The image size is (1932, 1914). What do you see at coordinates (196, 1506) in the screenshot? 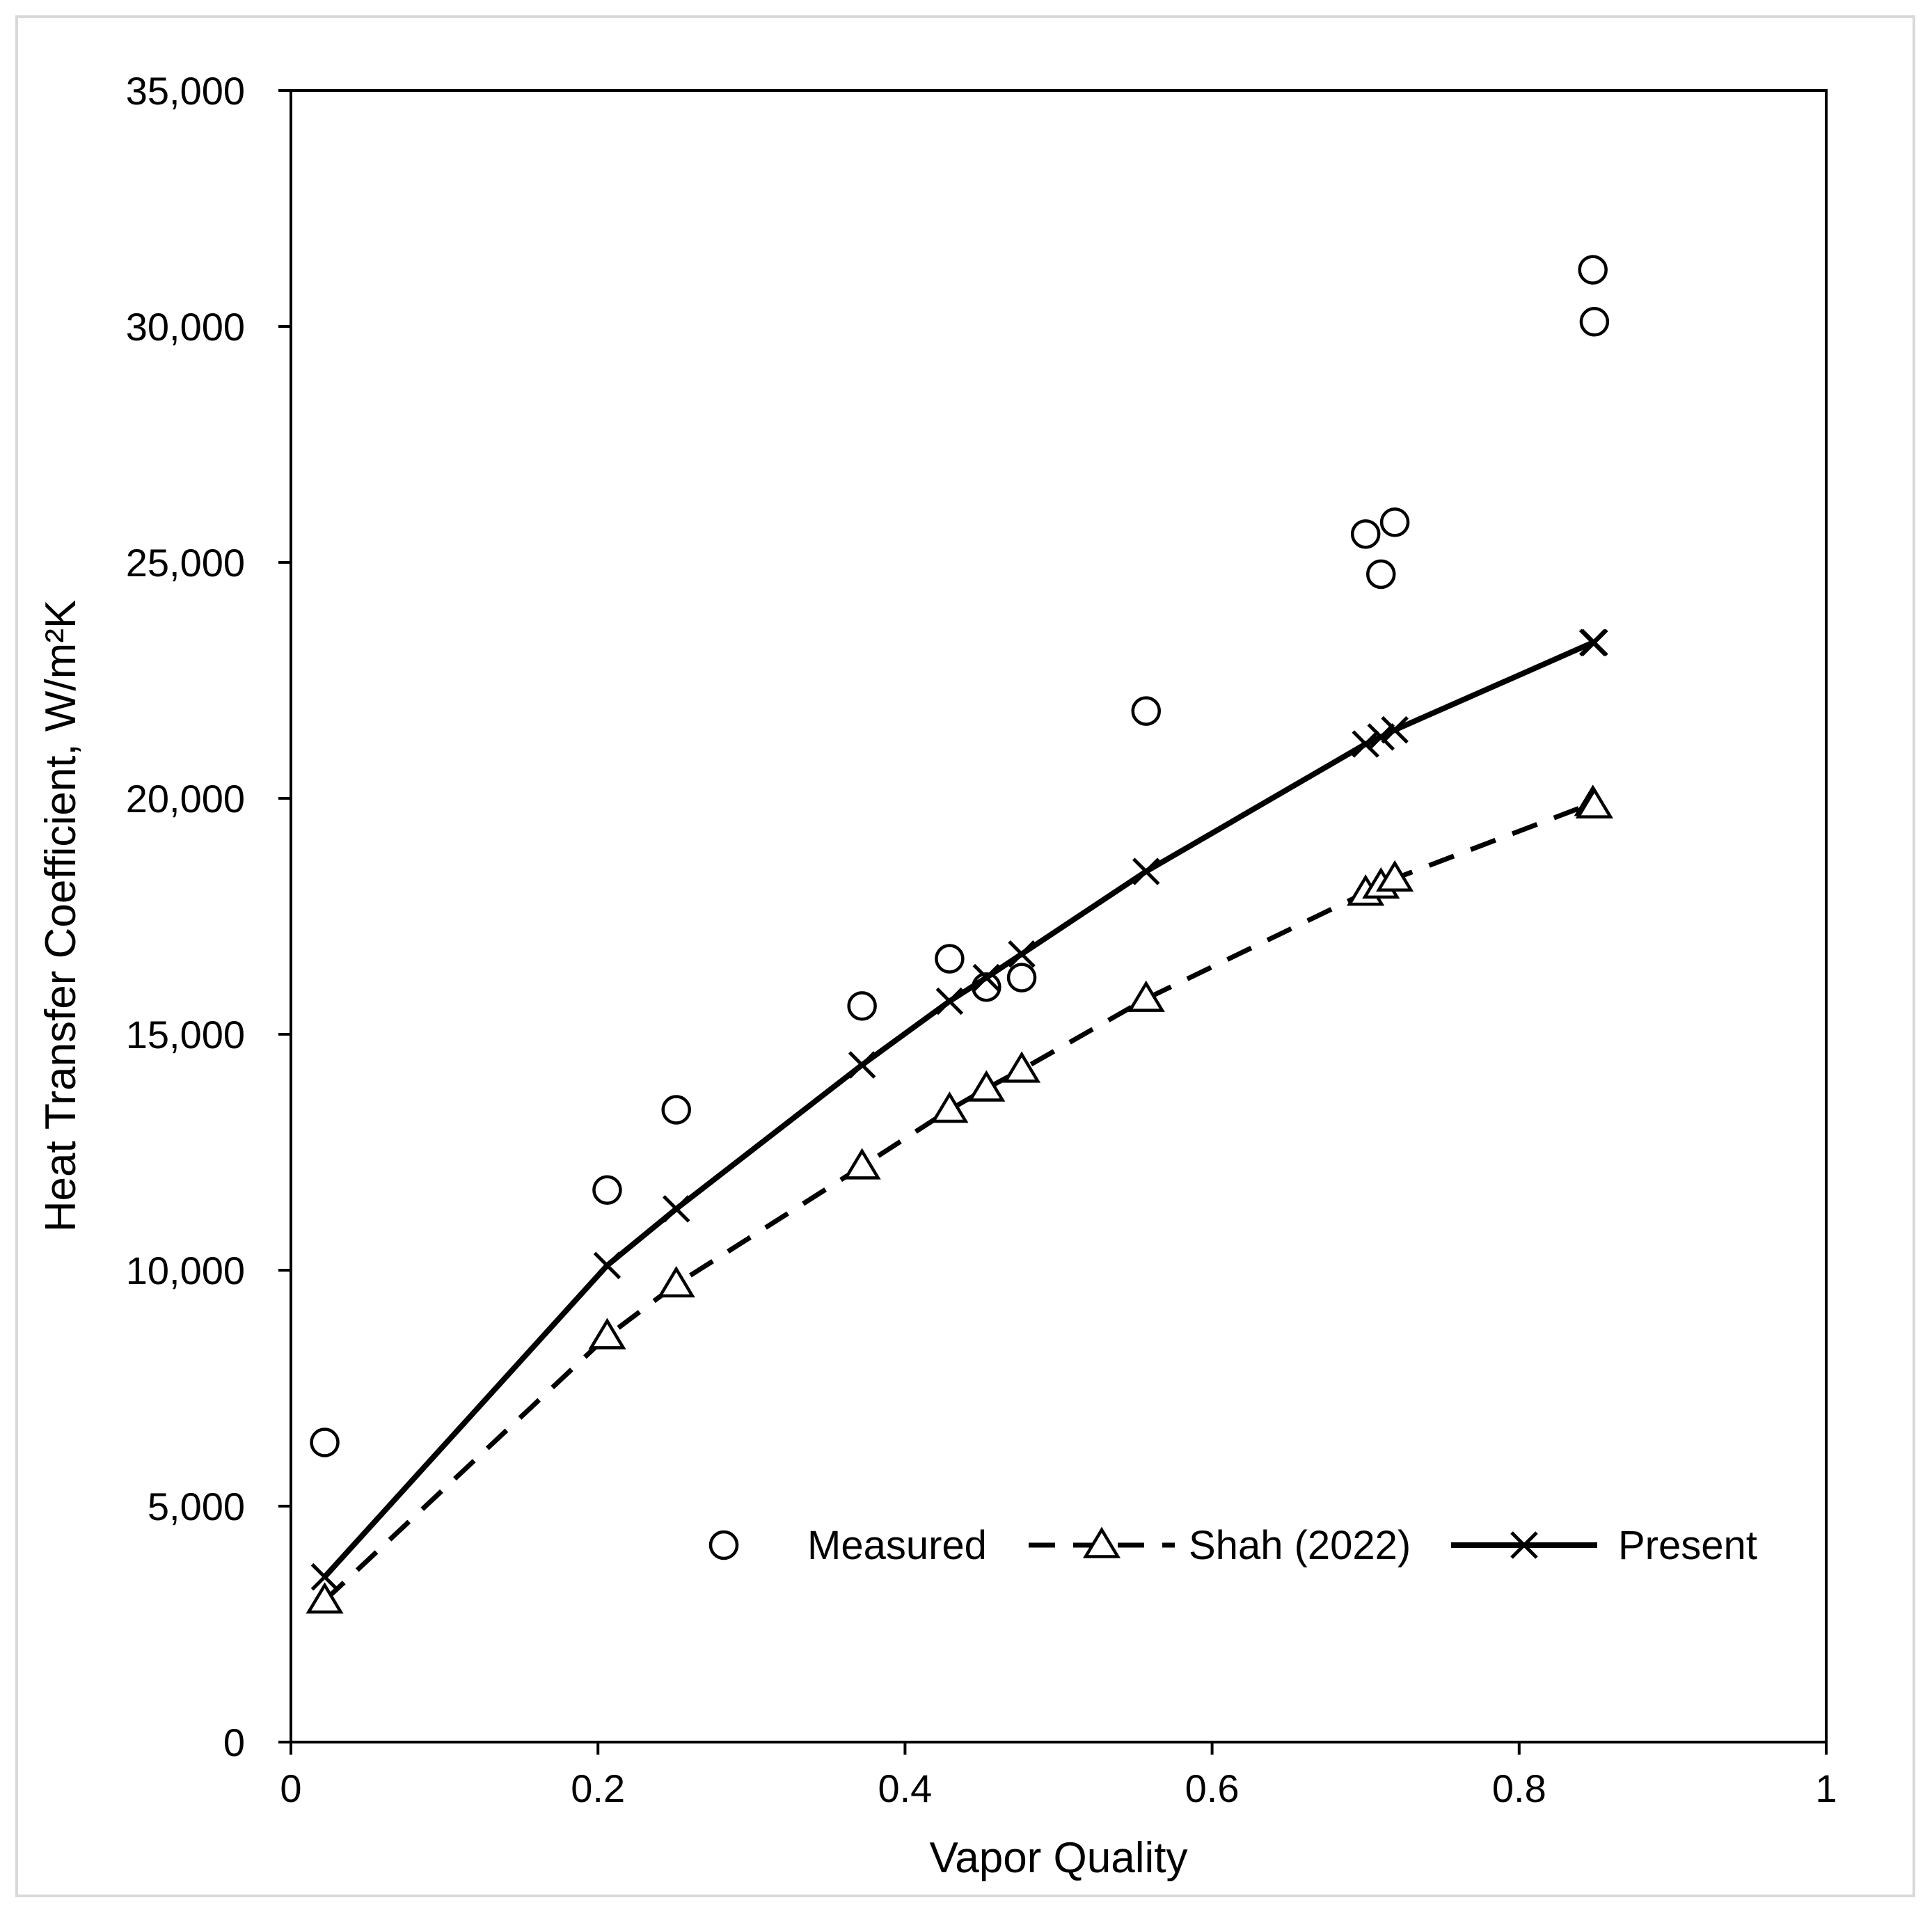
I see `y-tick-label: 5,000` at bounding box center [196, 1506].